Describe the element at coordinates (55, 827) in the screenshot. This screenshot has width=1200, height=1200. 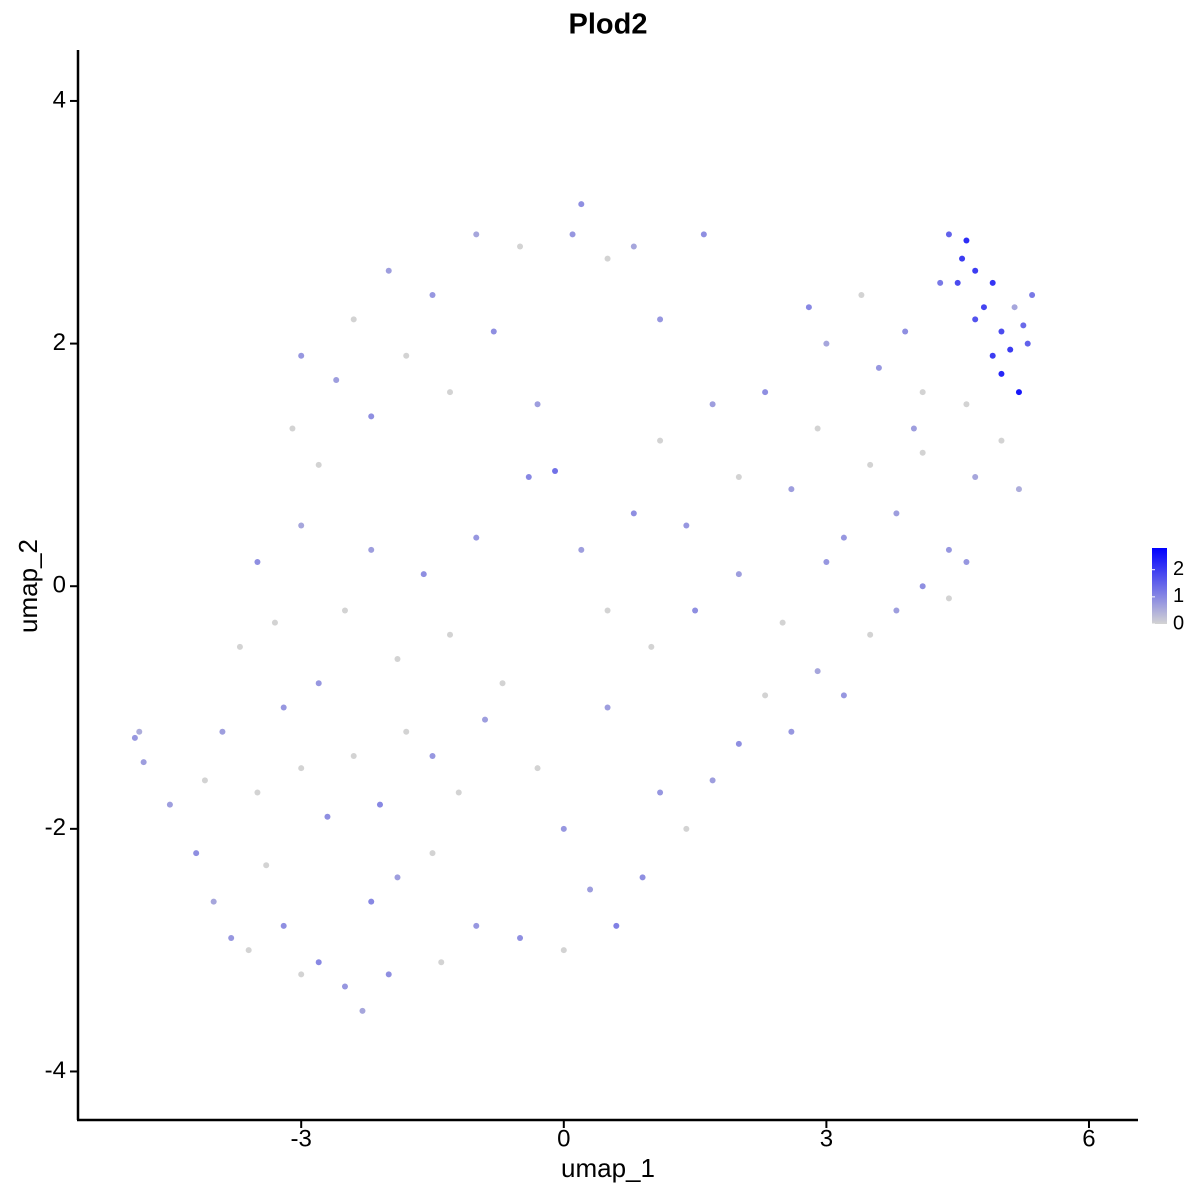
I see `y-tick-label: -2` at that location.